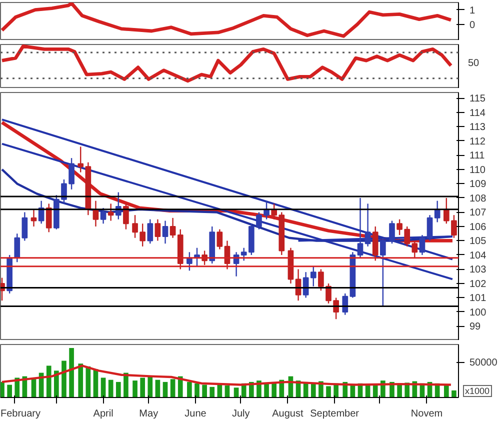 Image resolution: width=500 pixels, height=428 pixels. What do you see at coordinates (103, 414) in the screenshot?
I see `x-tick-label: April` at bounding box center [103, 414].